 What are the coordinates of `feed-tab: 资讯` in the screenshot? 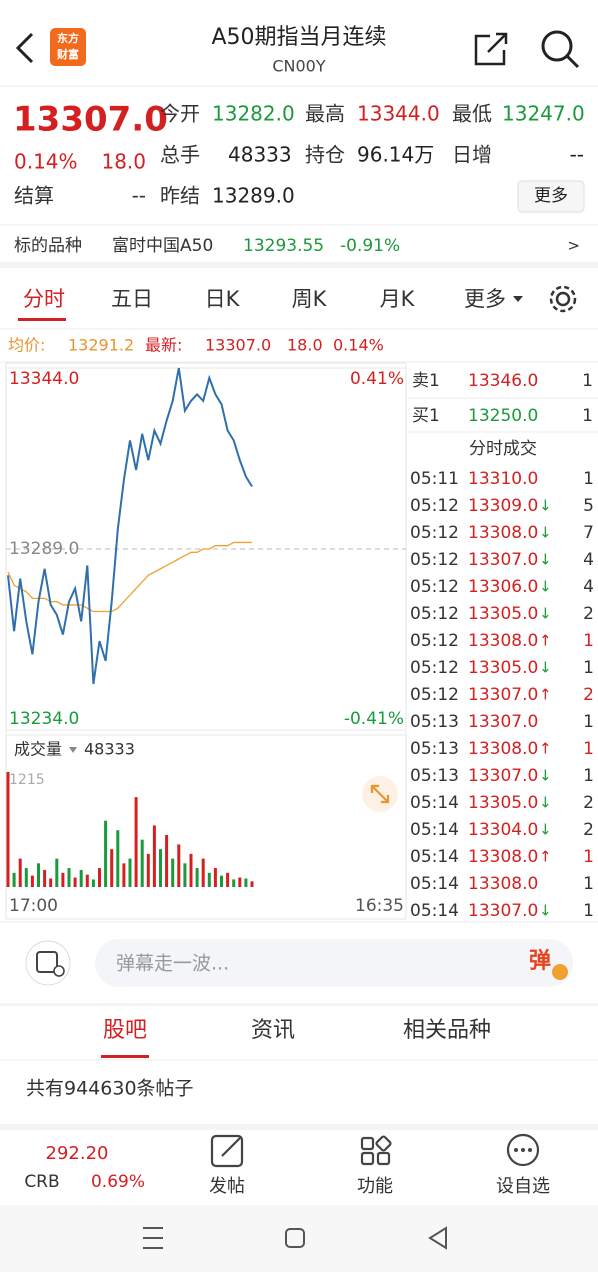 It's located at (273, 1030).